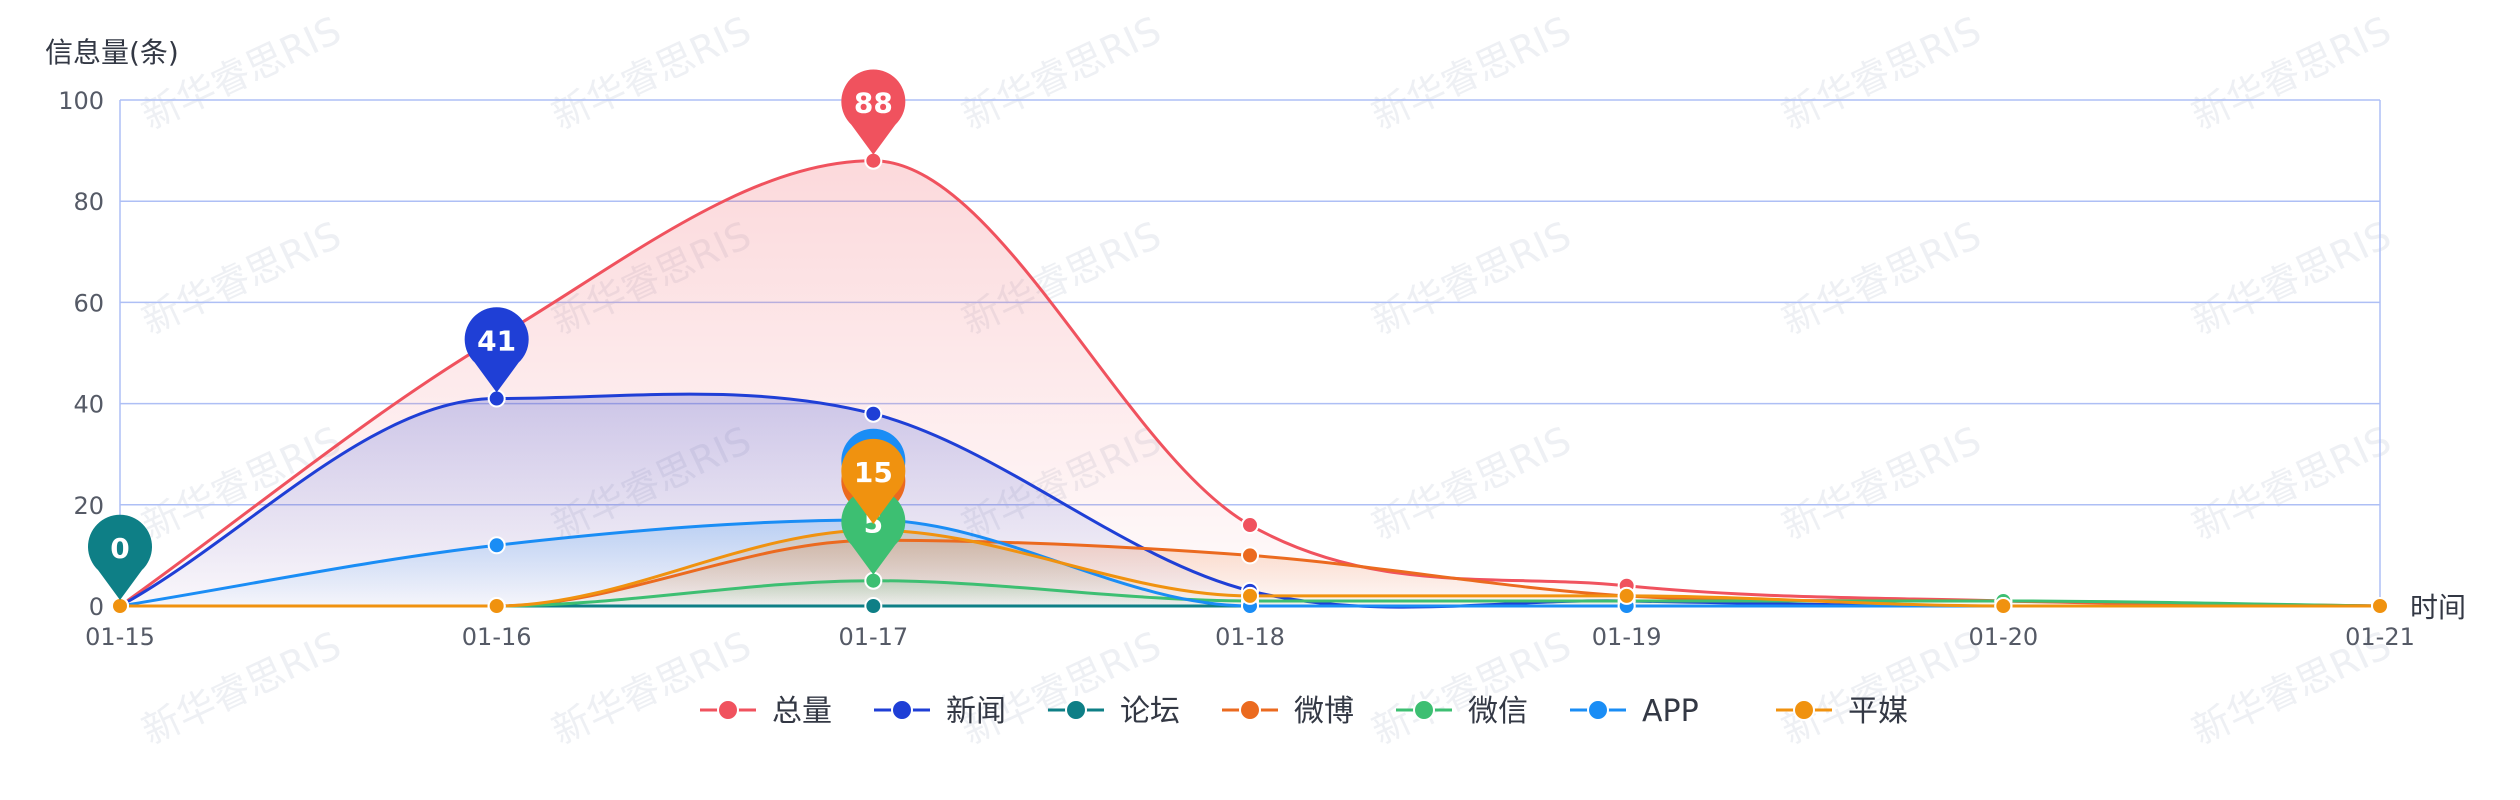  Describe the element at coordinates (1498, 711) in the screenshot. I see `legend-label: 微信` at that location.